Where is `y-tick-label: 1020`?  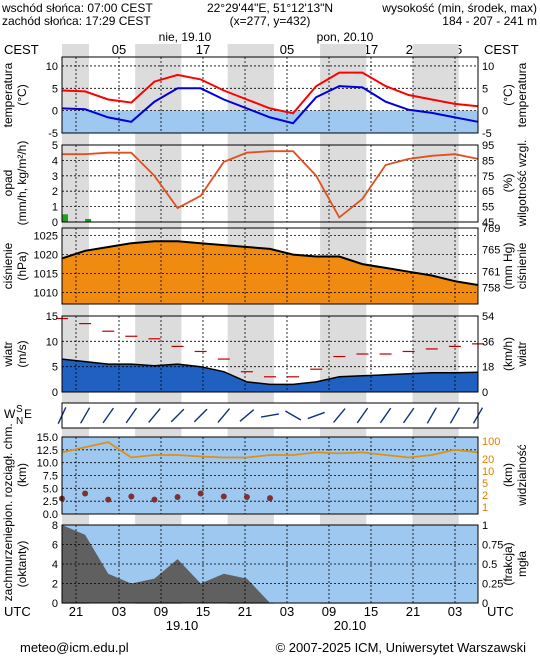 y-tick-label: 1020 is located at coordinates (46, 256).